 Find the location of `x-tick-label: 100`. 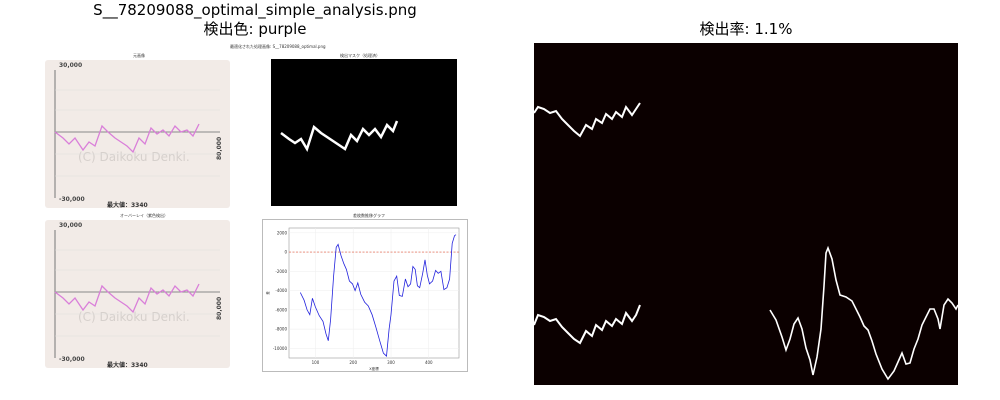

x-tick-label: 100 is located at coordinates (316, 362).